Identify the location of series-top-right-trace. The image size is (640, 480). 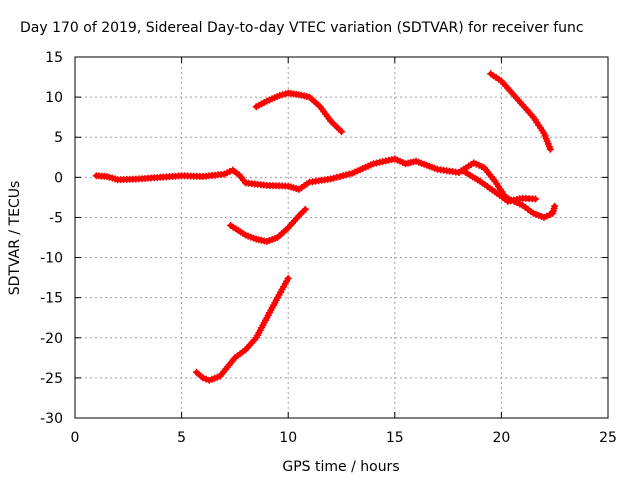
(520, 111).